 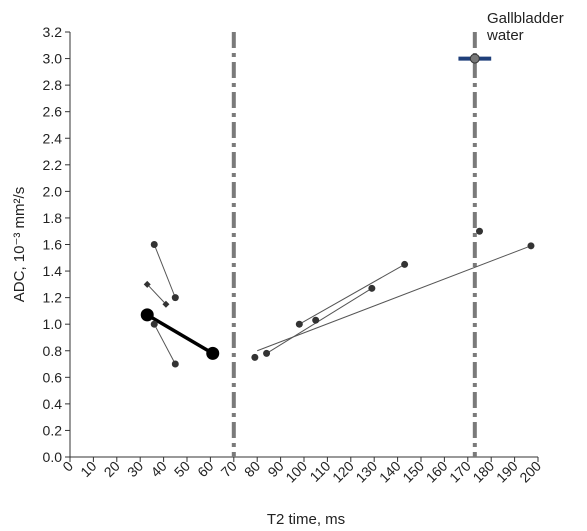 I want to click on y-tick-label: 0.8, so click(x=53, y=351).